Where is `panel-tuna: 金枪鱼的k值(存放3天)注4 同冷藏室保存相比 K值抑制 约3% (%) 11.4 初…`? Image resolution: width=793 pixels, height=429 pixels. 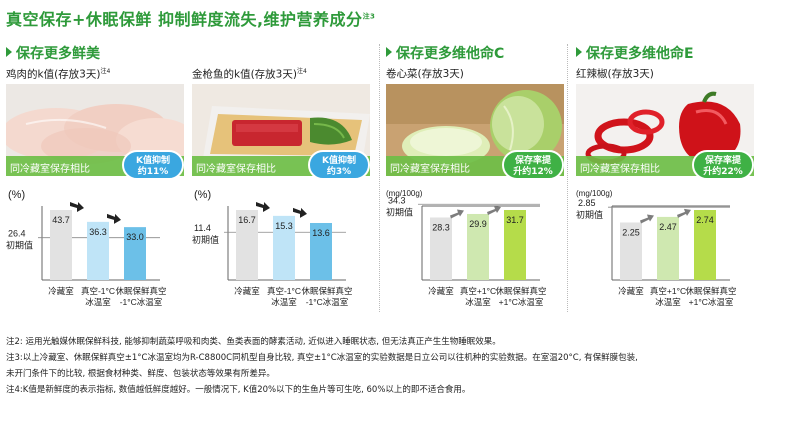 panel-tuna: 金枪鱼的k值(存放3天)注4 同冷藏室保存相比 K值抑制 约3% (%) 11.4 初… is located at coordinates (281, 189).